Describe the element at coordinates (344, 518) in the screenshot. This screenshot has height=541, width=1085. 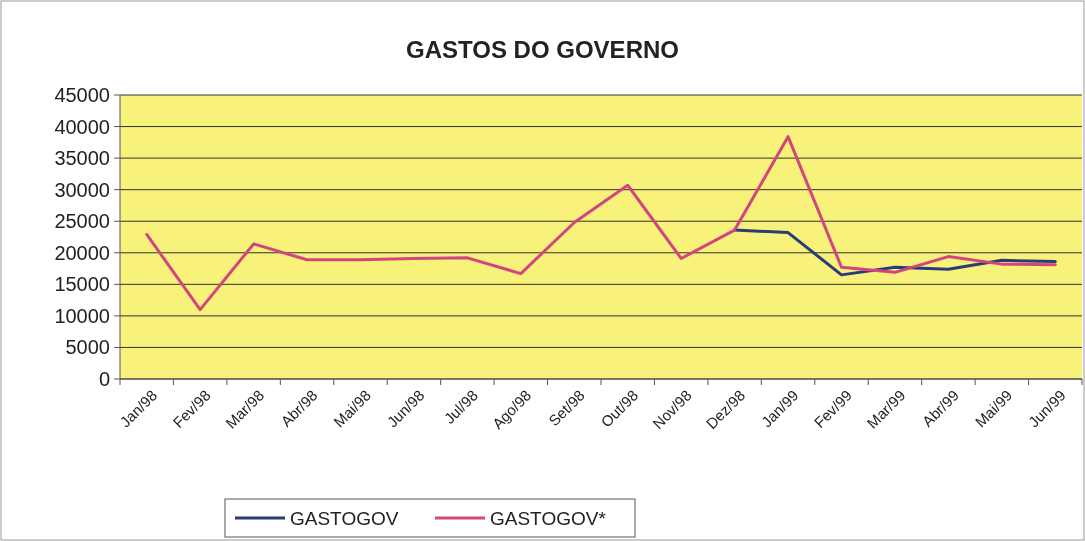
I see `legend-label: GASTOGOV` at that location.